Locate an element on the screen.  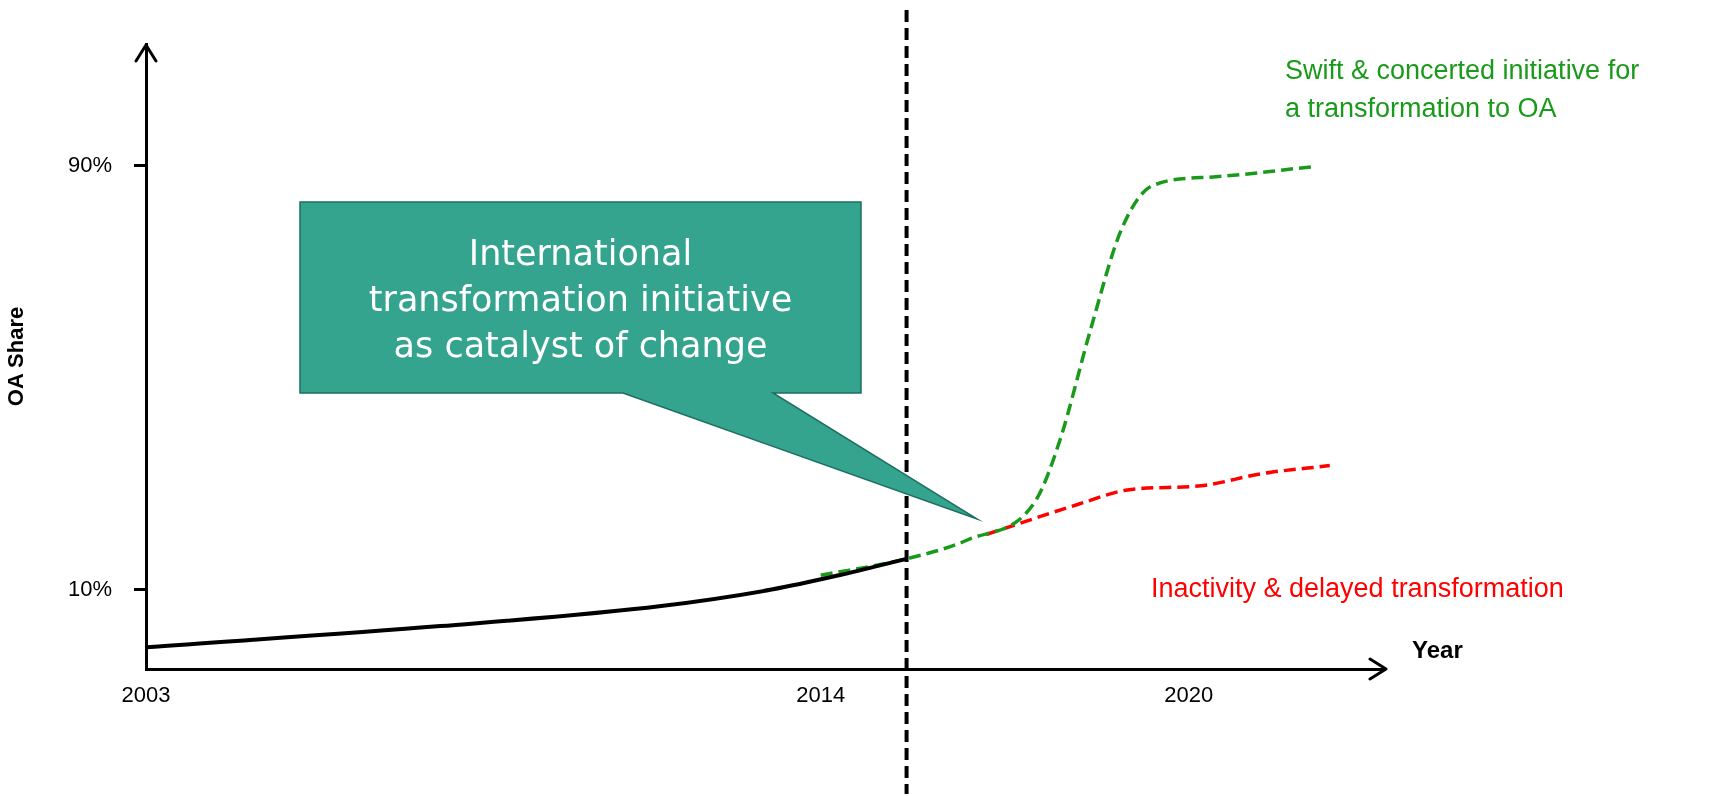
text: Inactivity & delayed transformation is located at coordinates (1357, 588).